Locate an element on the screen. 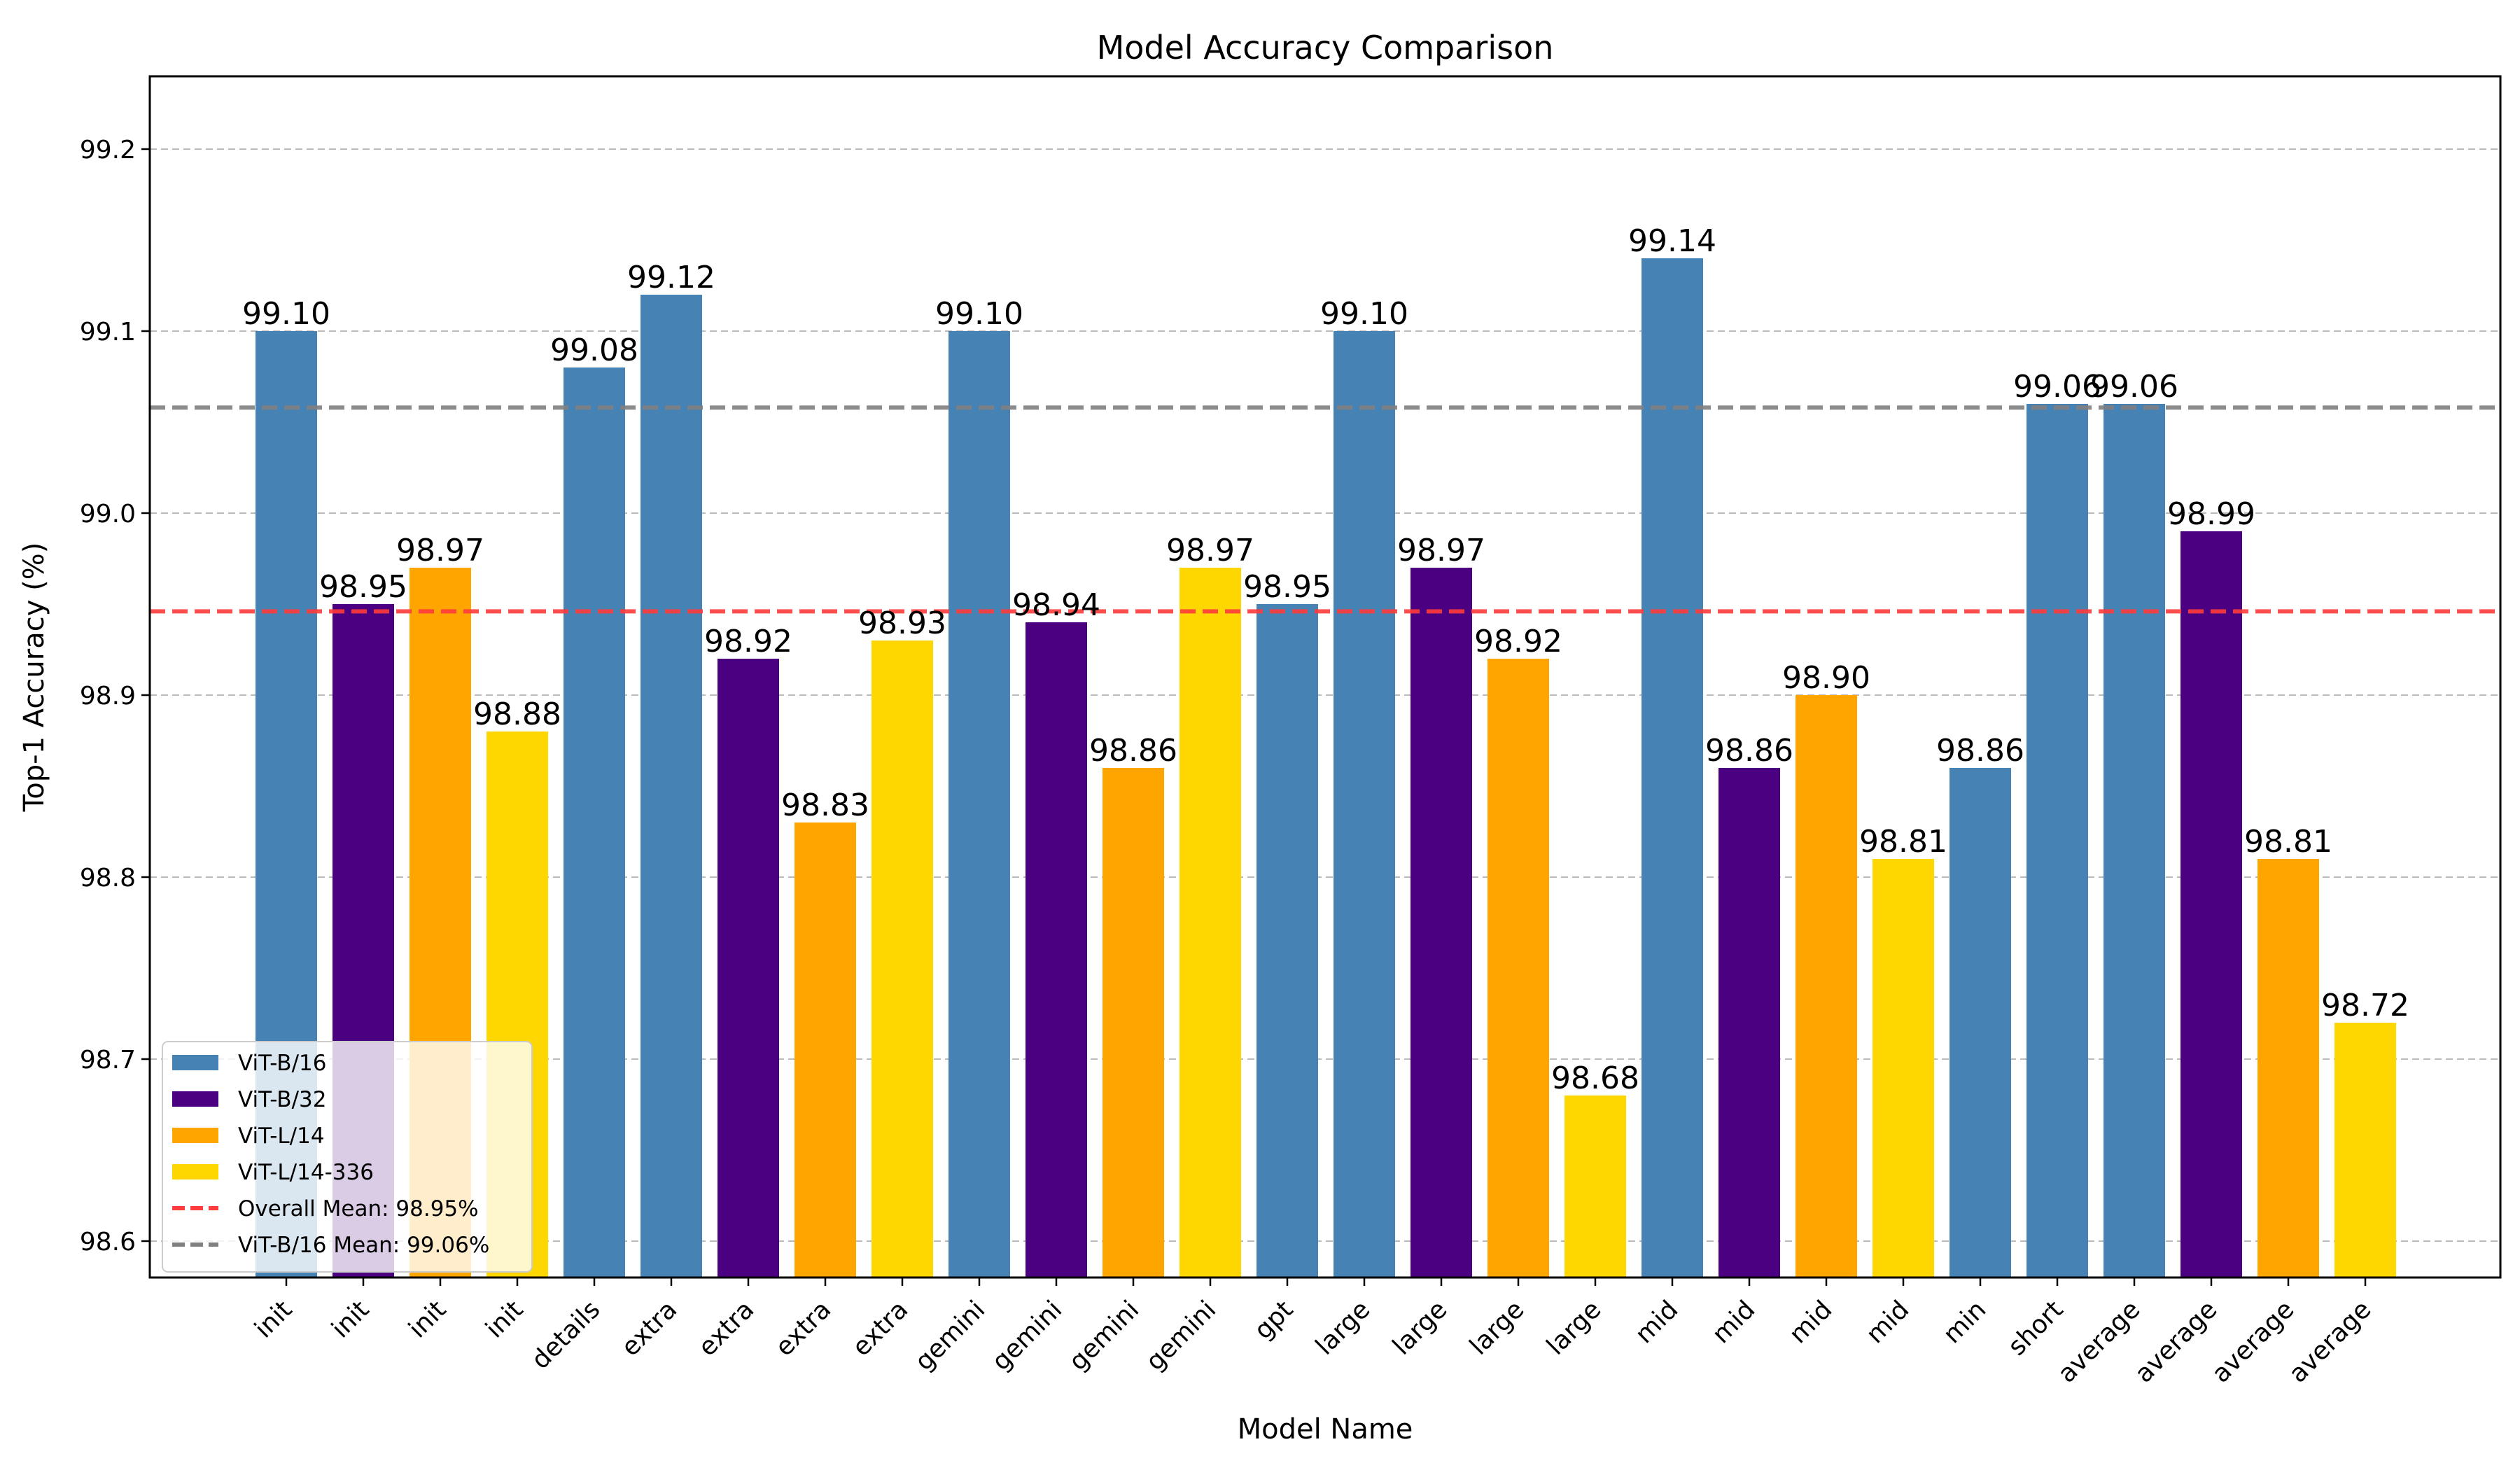 Image resolution: width=2520 pixels, height=1470 pixels. x-axis-label: Model Name is located at coordinates (1325, 1429).